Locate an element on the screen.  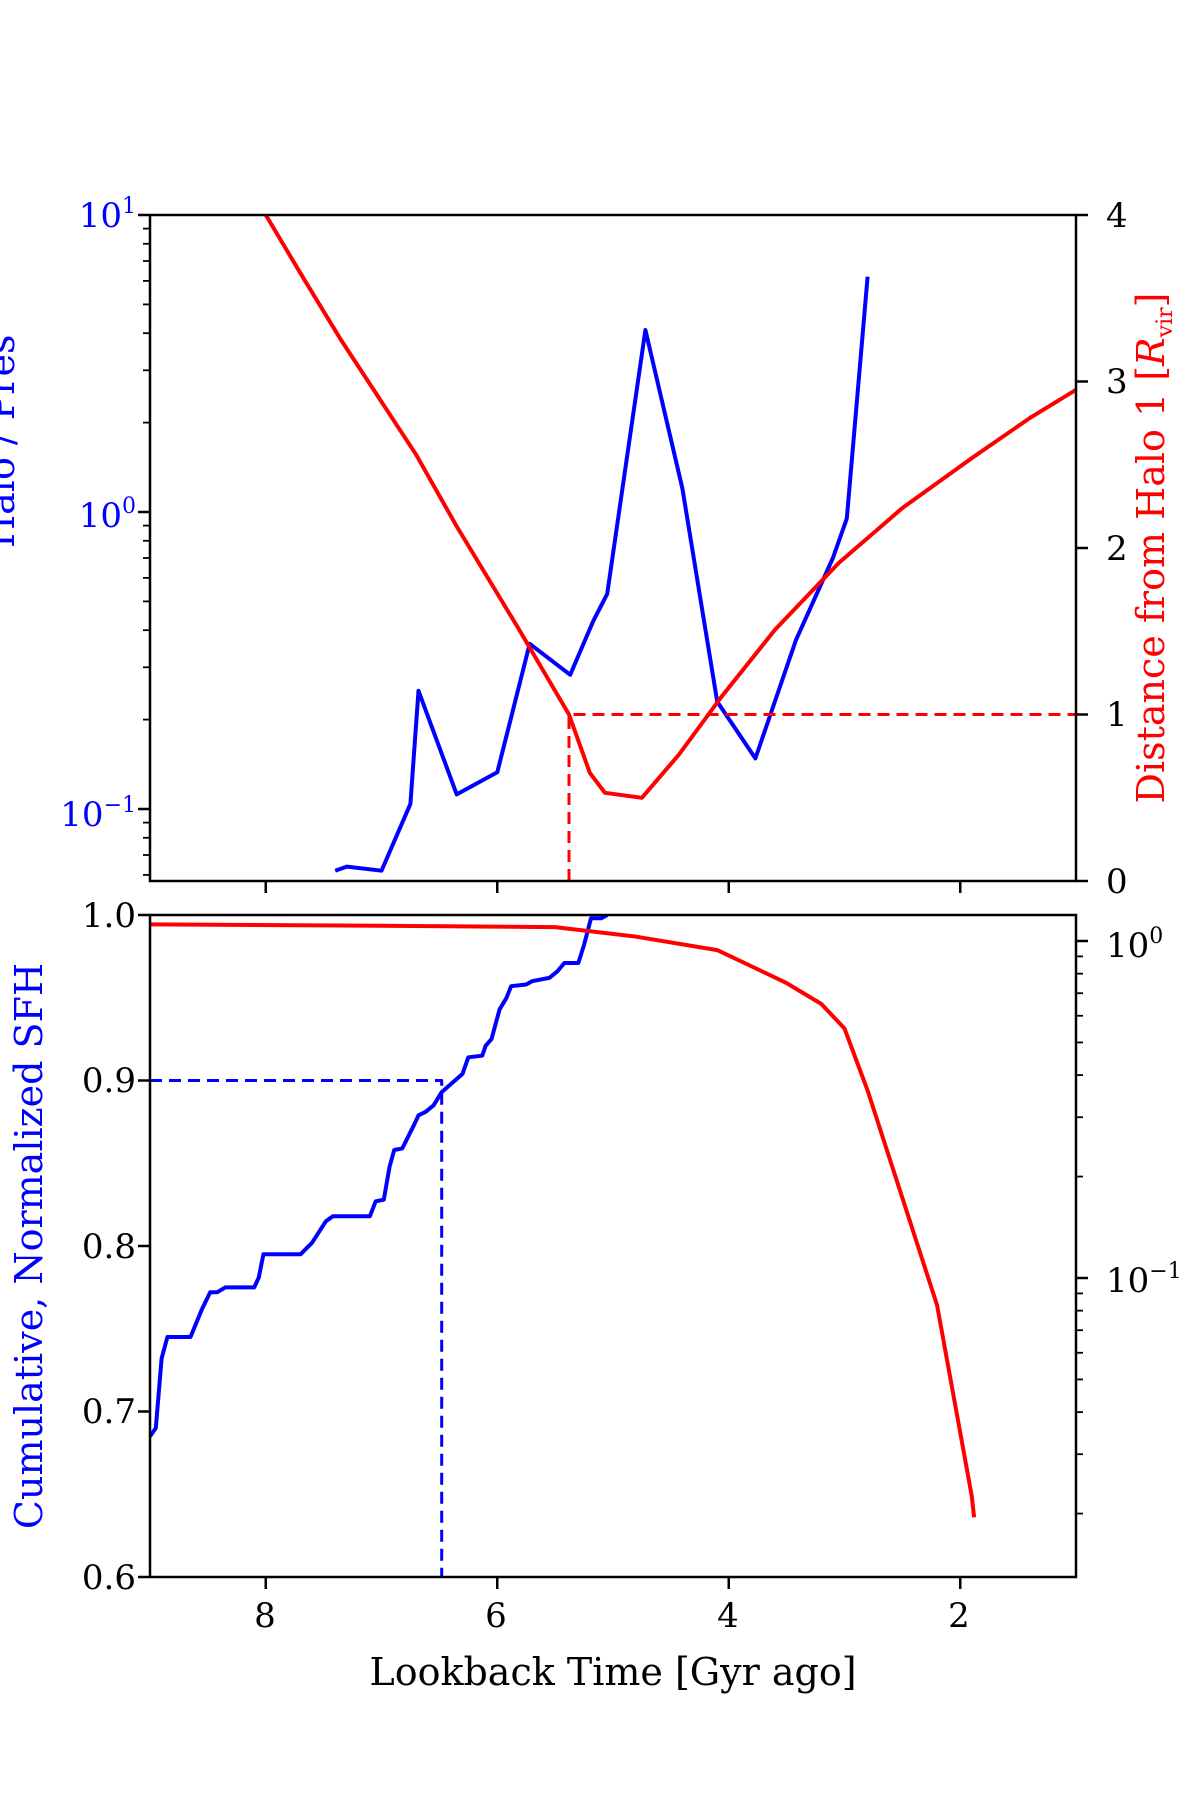
x-tick-label-2: 2 is located at coordinates (959, 1616).